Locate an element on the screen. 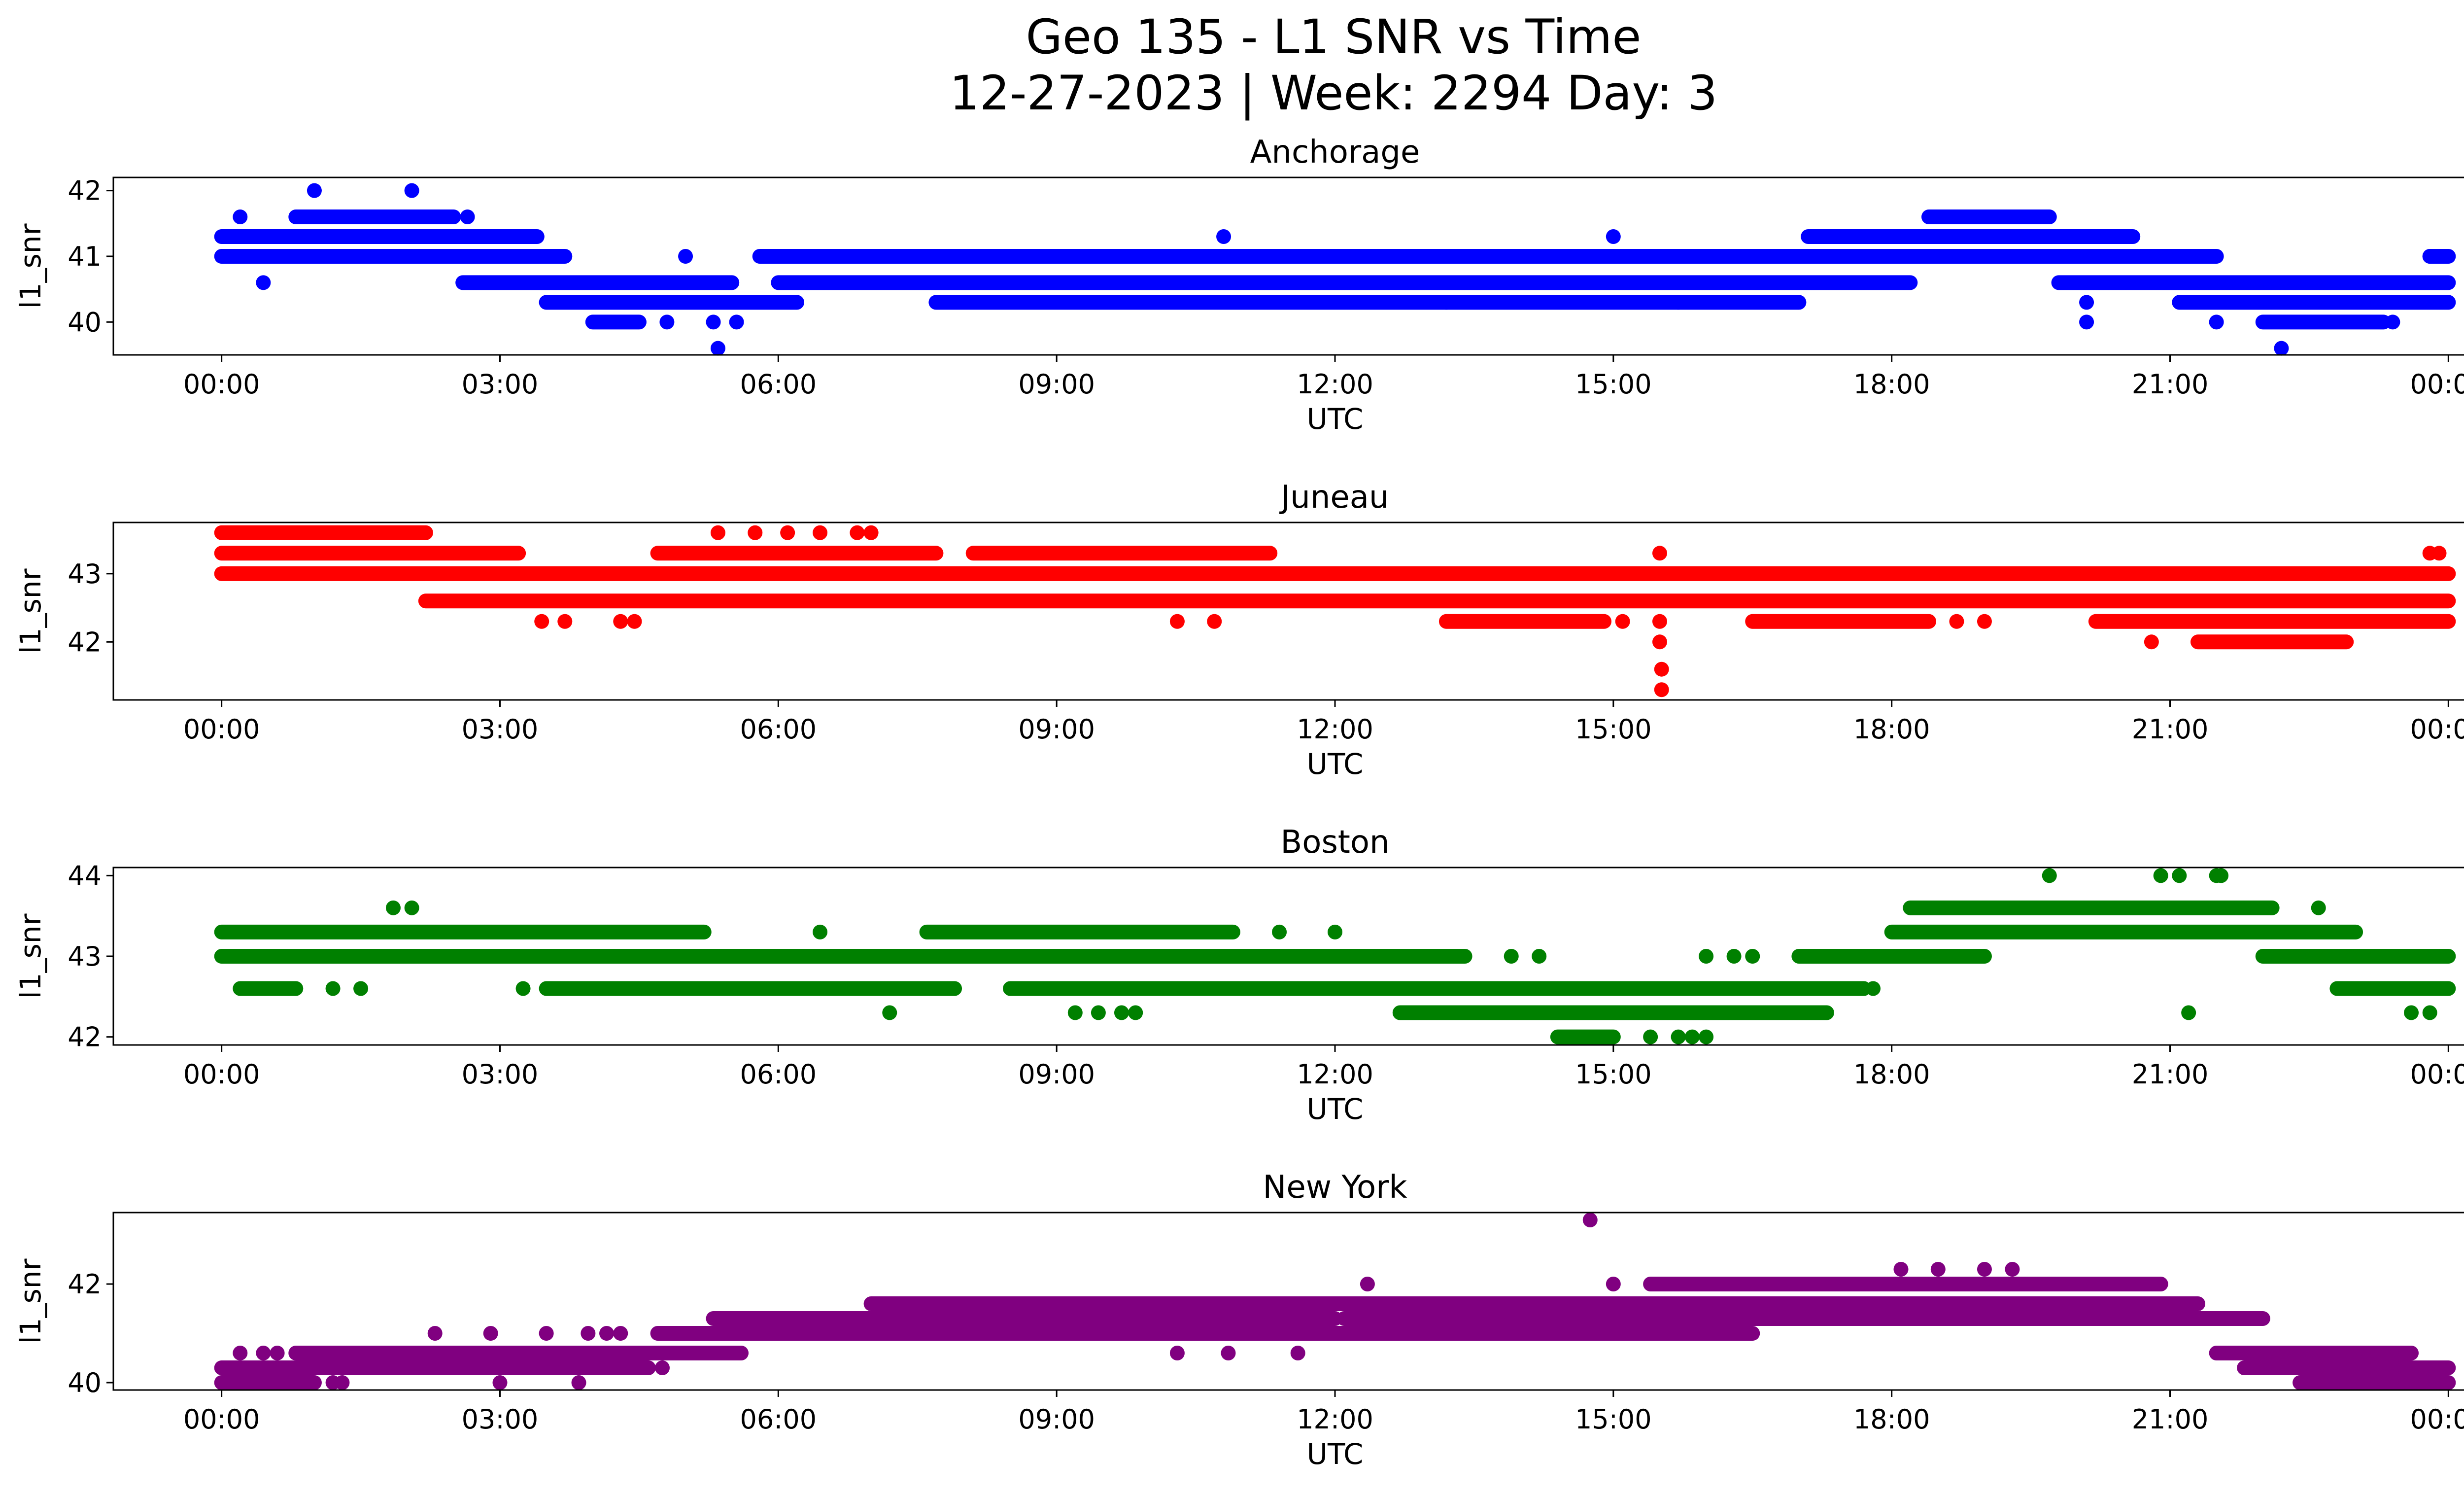 This screenshot has height=1495, width=2464. subplot-title: Juneau is located at coordinates (1334, 497).